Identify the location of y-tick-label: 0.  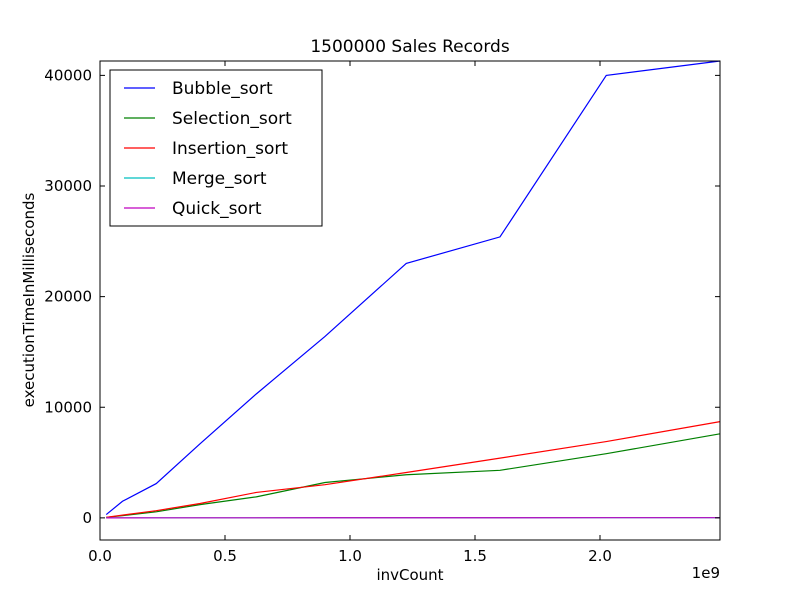
(87, 518).